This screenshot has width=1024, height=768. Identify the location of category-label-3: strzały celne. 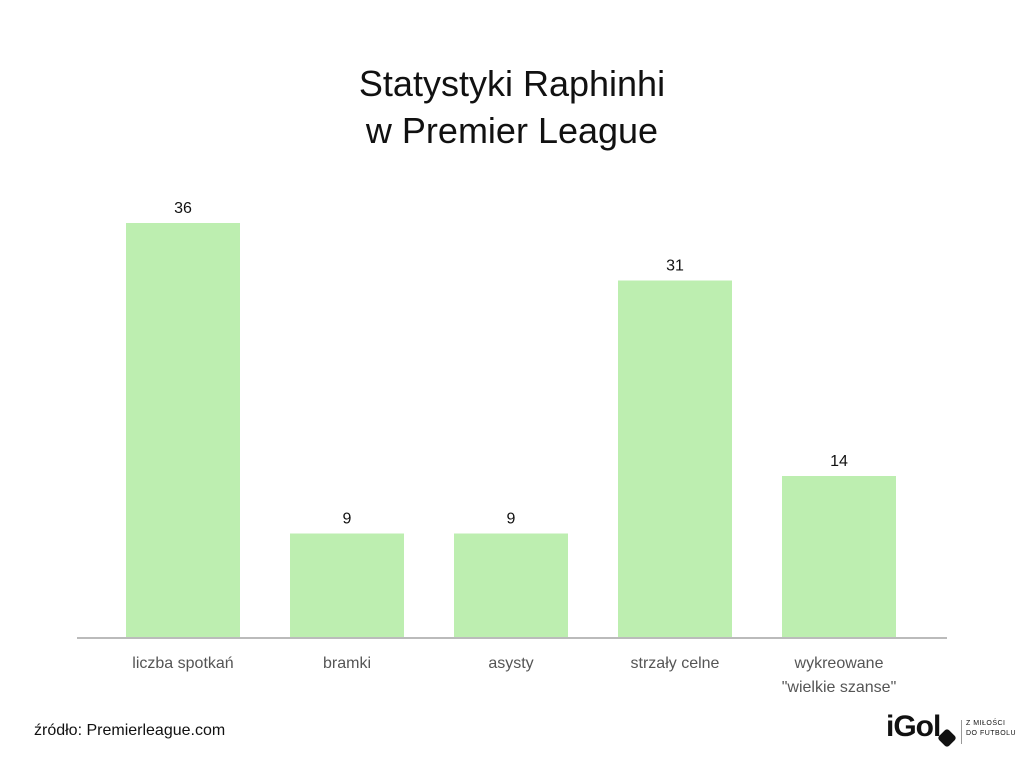
(675, 663).